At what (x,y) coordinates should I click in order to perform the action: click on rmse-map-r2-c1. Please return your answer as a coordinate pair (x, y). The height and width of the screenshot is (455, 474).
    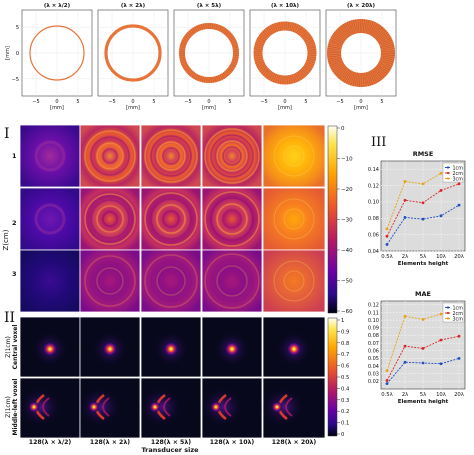
    Looking at the image, I should click on (50, 219).